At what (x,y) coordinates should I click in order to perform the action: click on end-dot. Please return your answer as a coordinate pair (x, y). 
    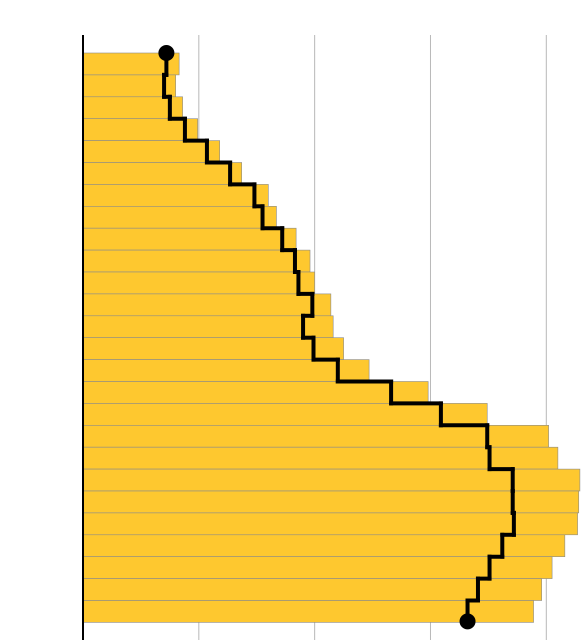
    Looking at the image, I should click on (467, 621).